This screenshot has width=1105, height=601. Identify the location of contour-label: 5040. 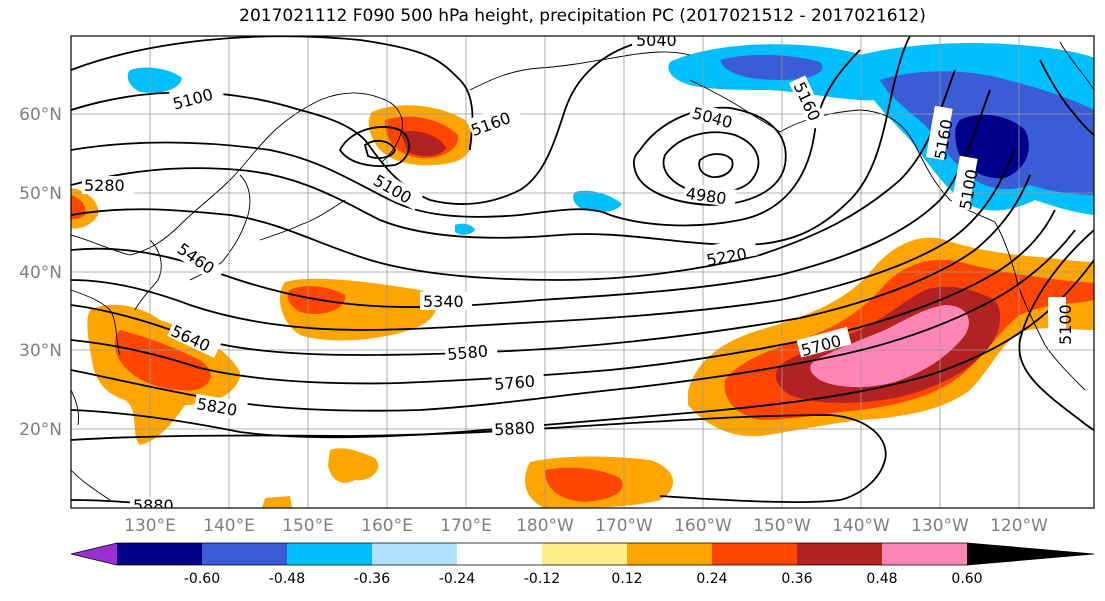
(656, 40).